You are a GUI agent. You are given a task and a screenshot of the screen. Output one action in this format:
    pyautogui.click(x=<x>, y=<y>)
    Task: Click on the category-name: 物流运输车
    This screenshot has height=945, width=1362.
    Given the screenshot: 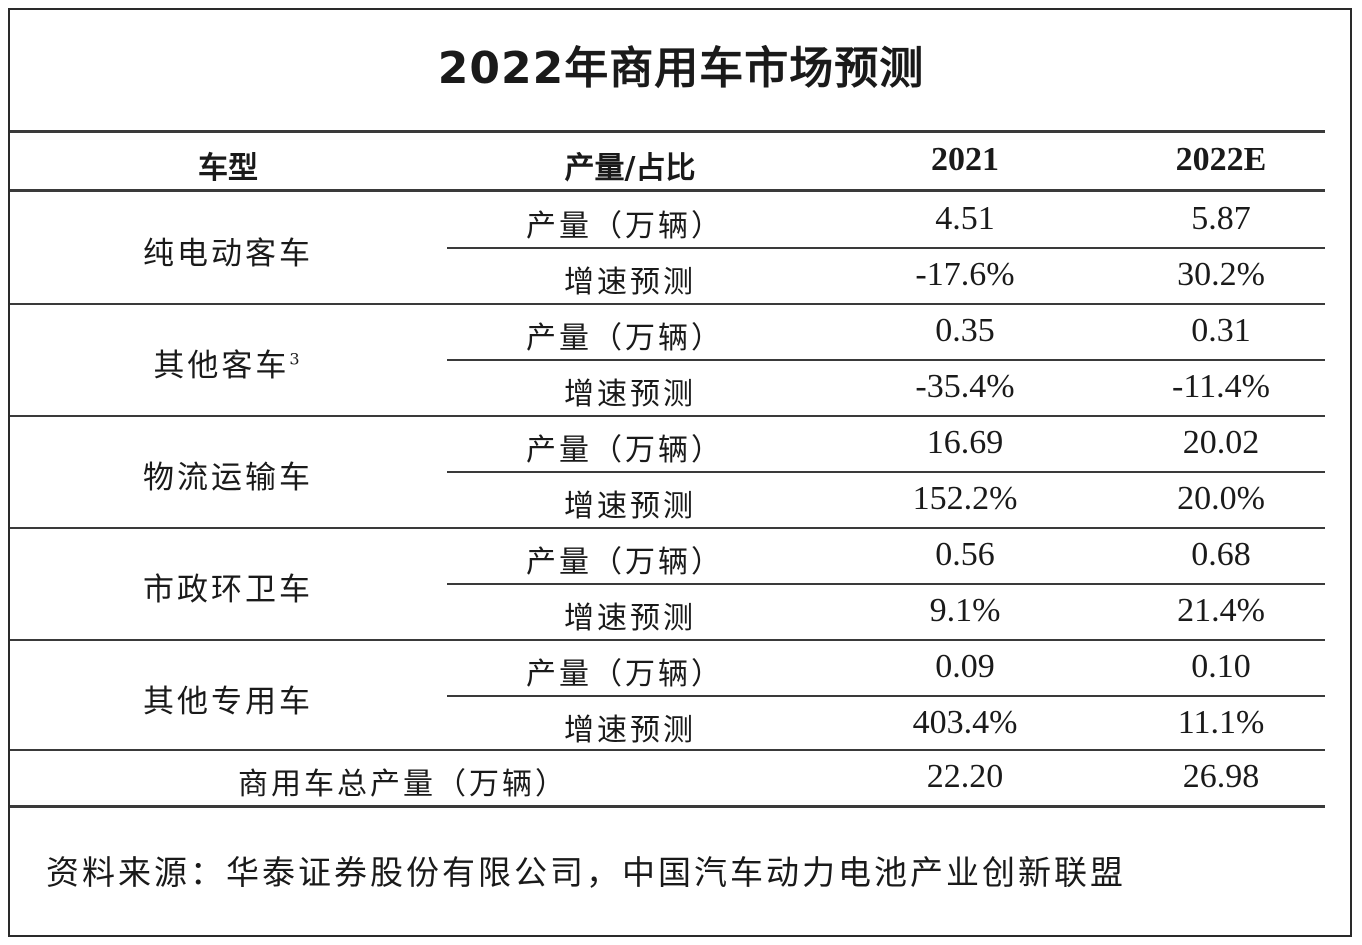 What is the action you would take?
    pyautogui.click(x=228, y=474)
    